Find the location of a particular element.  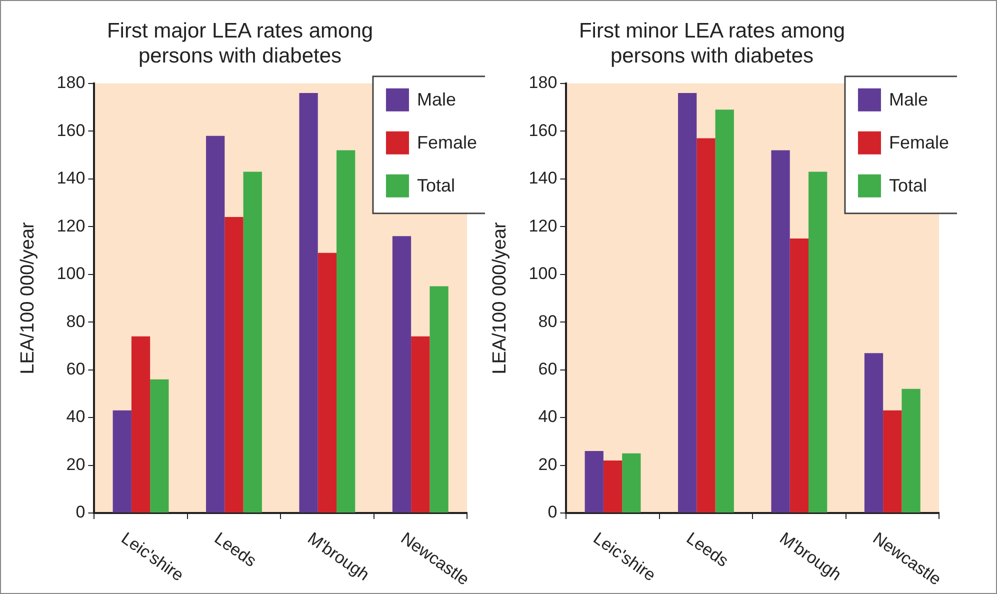

chart-title: First minor LEA rates among persons with diabetes is located at coordinates (712, 43).